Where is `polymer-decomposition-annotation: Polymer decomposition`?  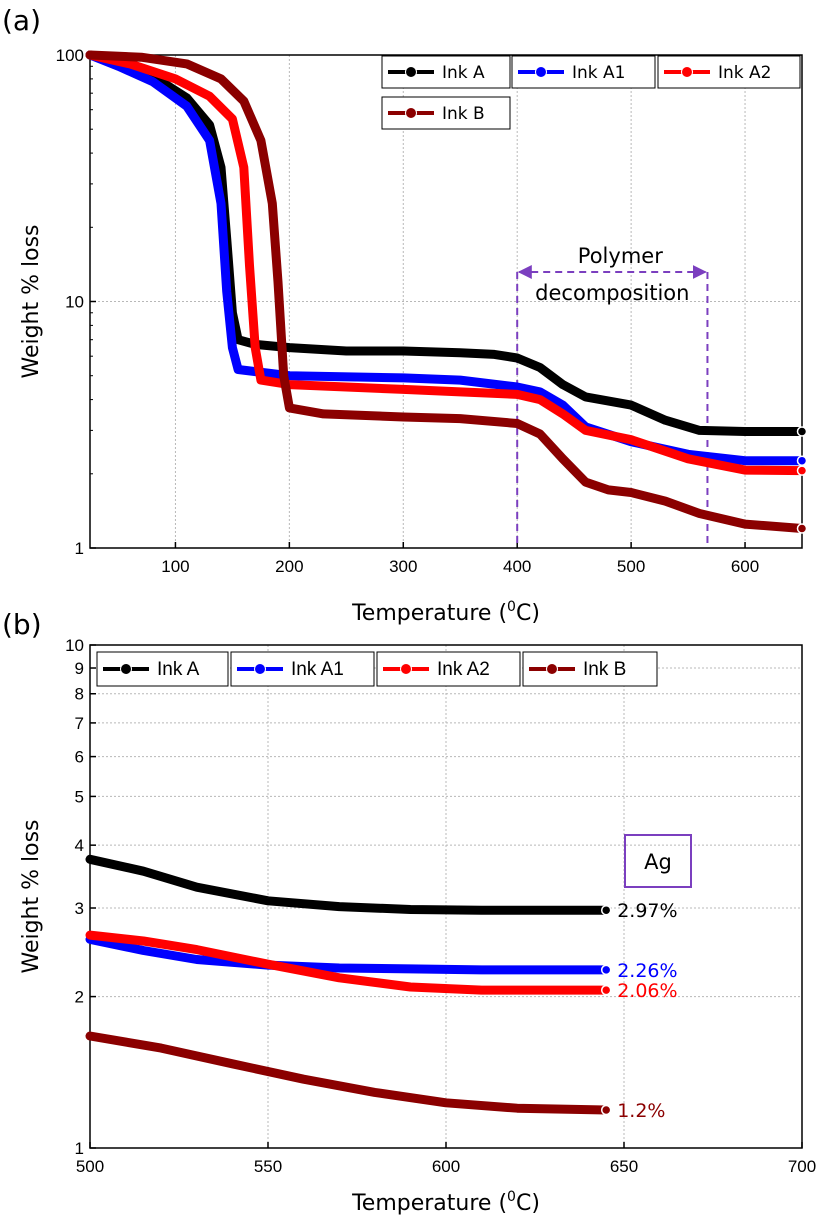
polymer-decomposition-annotation: Polymer decomposition is located at coordinates (612, 394).